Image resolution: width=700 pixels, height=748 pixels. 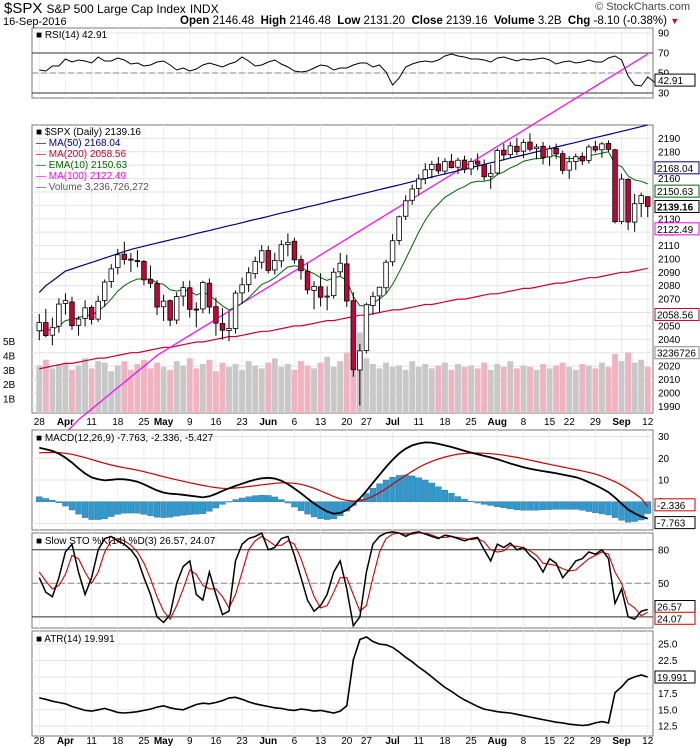 What do you see at coordinates (321, 422) in the screenshot?
I see `x-tick-label: 13` at bounding box center [321, 422].